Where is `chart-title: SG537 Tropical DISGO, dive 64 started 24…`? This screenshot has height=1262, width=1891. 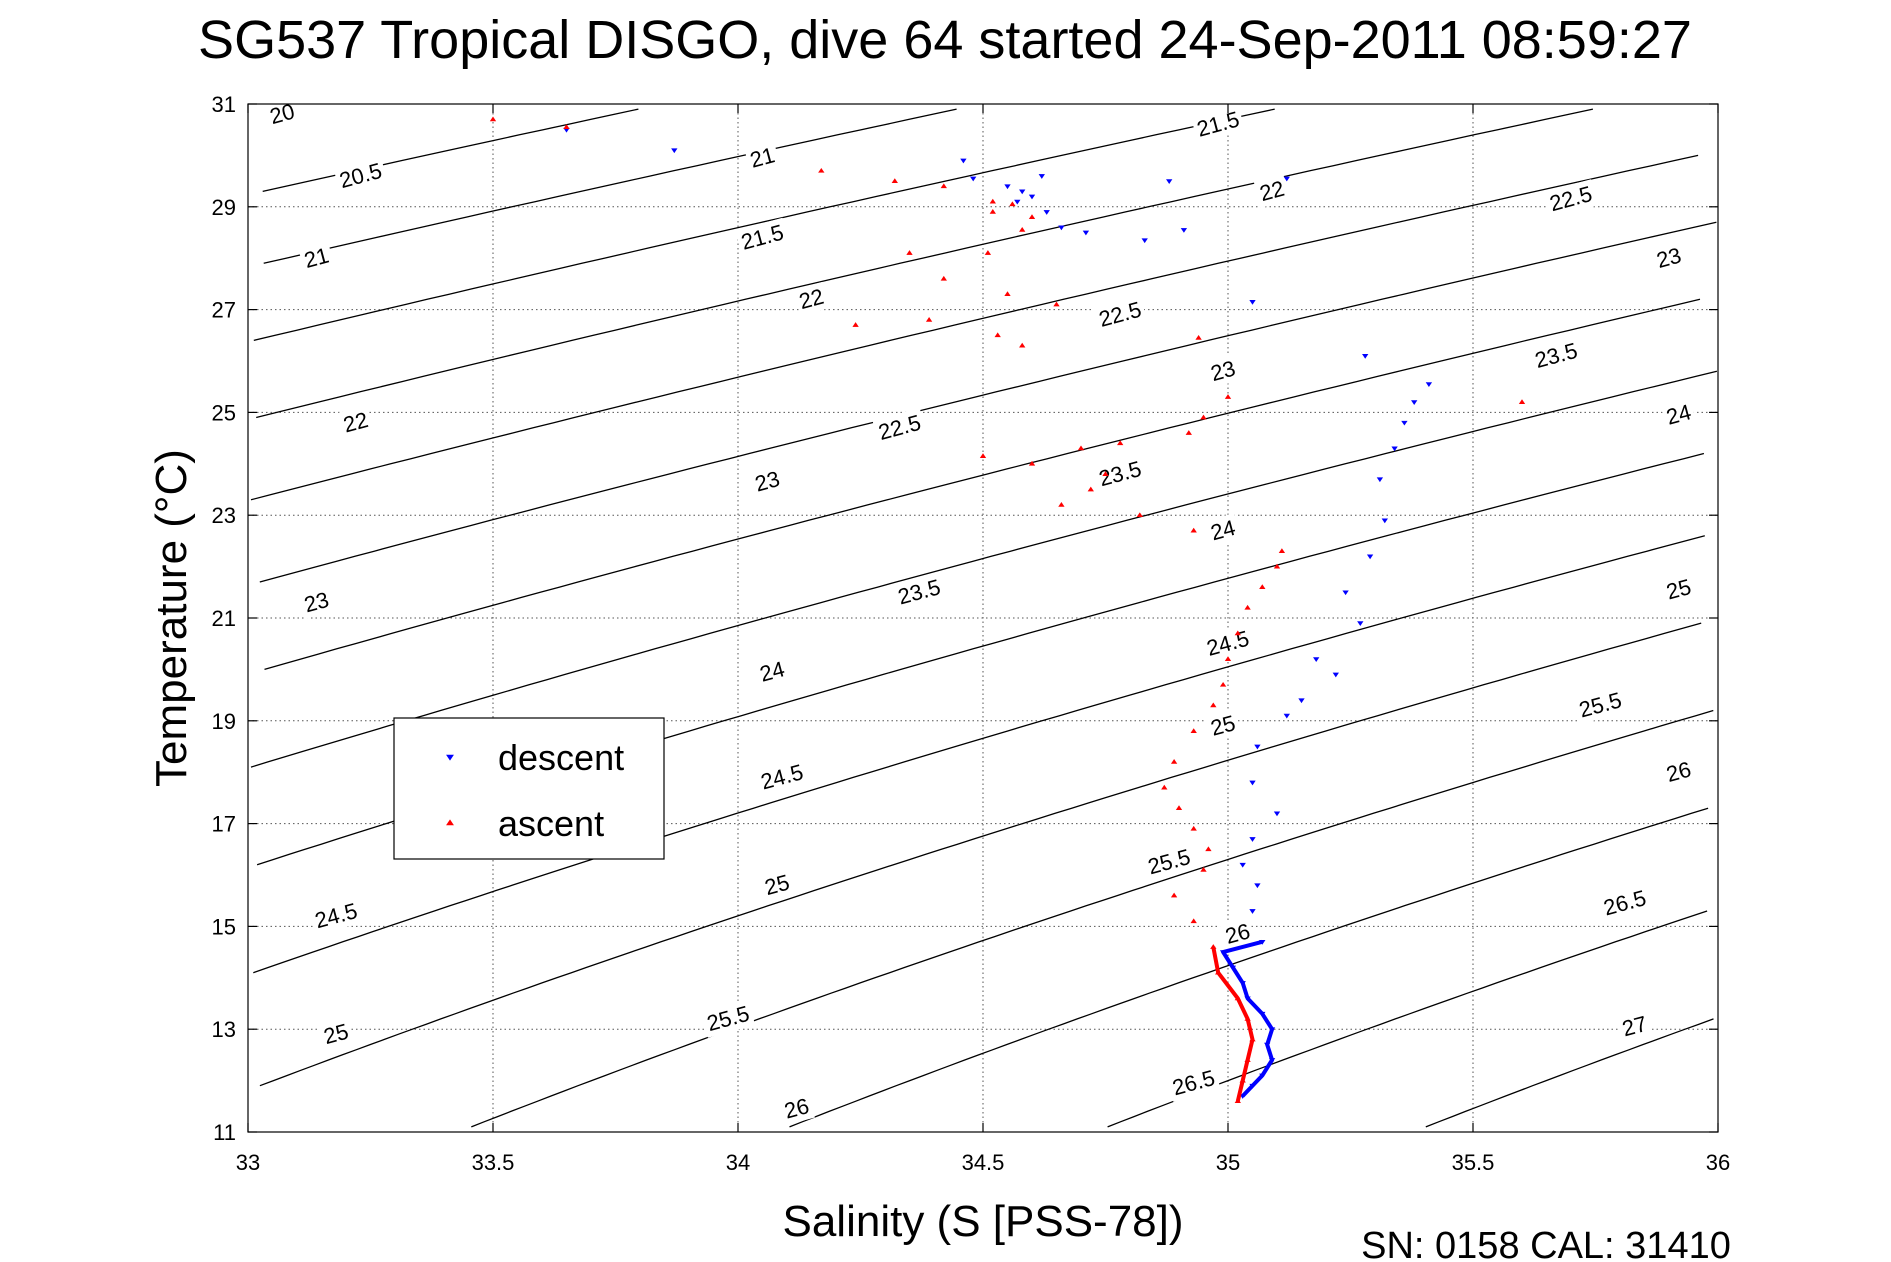 chart-title: SG537 Tropical DISGO, dive 64 started 24… is located at coordinates (945, 40).